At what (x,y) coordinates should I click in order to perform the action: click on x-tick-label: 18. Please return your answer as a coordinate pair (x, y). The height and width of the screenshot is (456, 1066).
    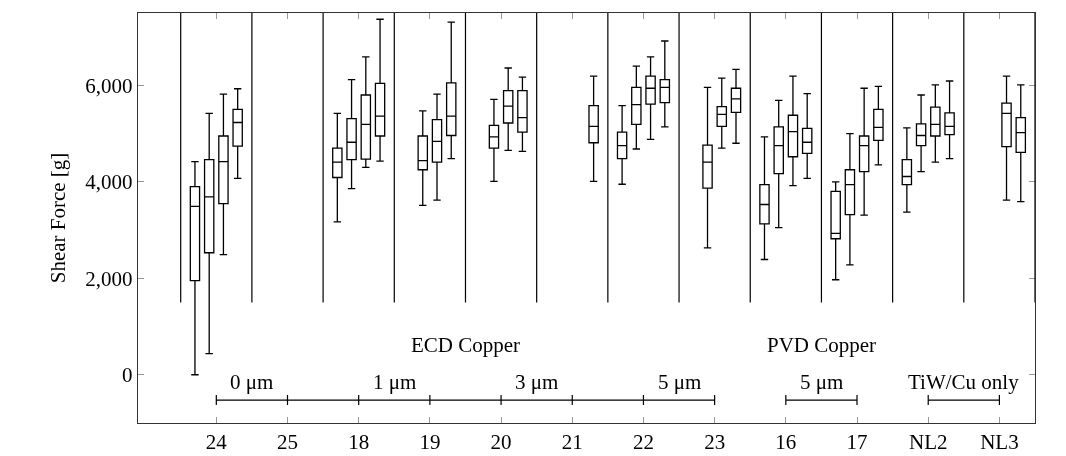
    Looking at the image, I should click on (359, 442).